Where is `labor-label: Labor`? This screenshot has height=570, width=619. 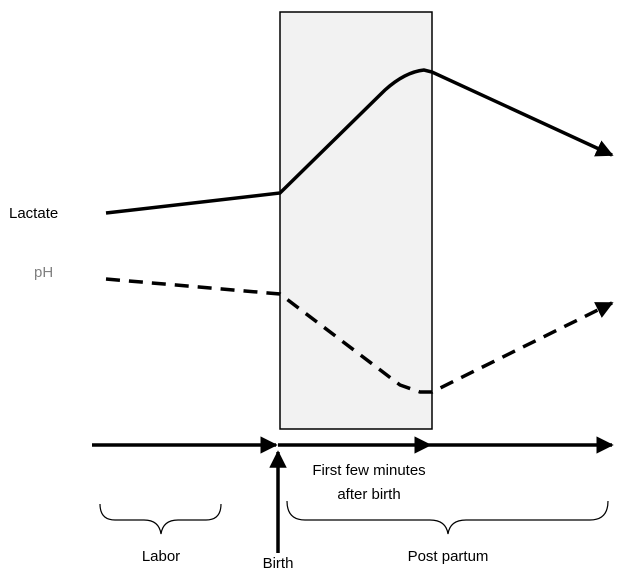
labor-label: Labor is located at coordinates (161, 556).